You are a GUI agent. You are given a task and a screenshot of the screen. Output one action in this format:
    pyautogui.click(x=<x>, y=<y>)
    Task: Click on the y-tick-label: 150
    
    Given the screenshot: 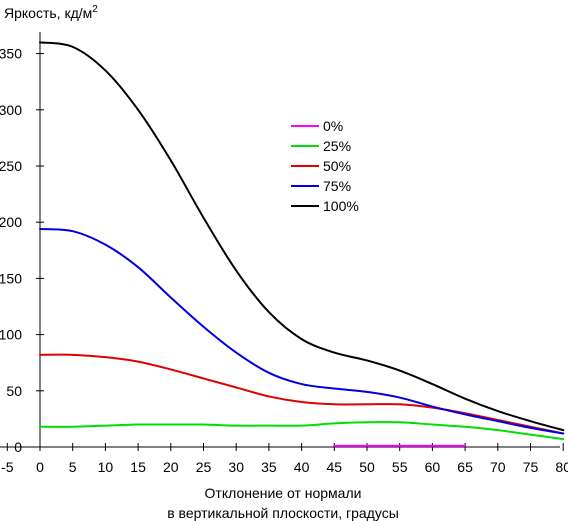 What is the action you would take?
    pyautogui.click(x=11, y=278)
    